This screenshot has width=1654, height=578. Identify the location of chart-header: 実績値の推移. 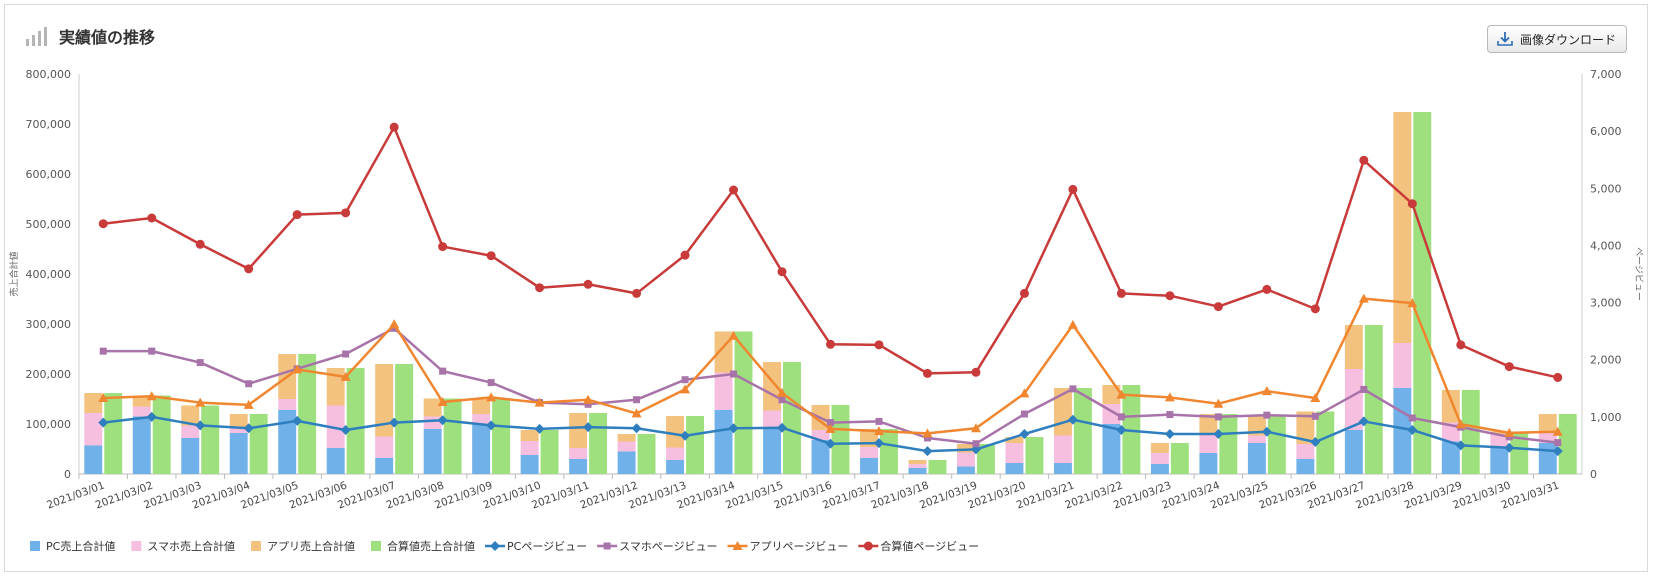
(90, 36).